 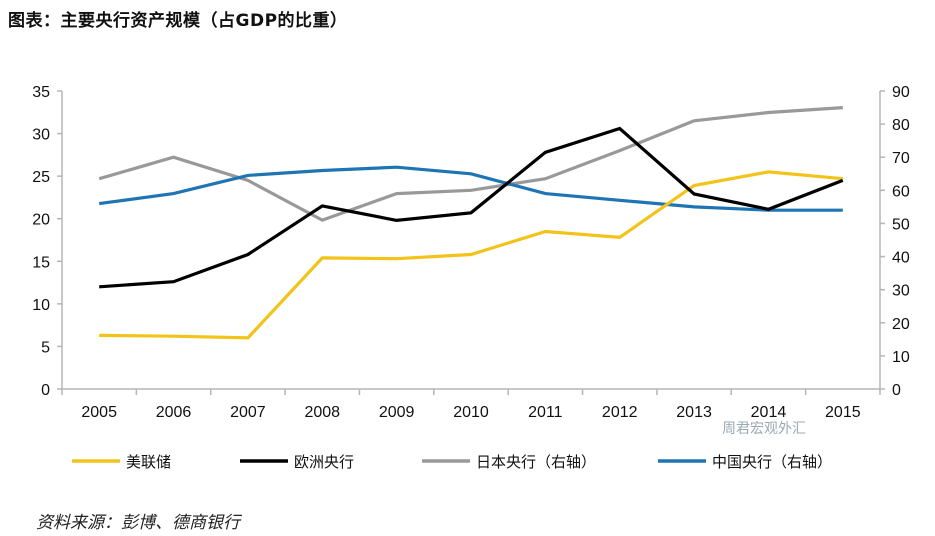 I want to click on left-tick-label: 20, so click(x=41, y=220).